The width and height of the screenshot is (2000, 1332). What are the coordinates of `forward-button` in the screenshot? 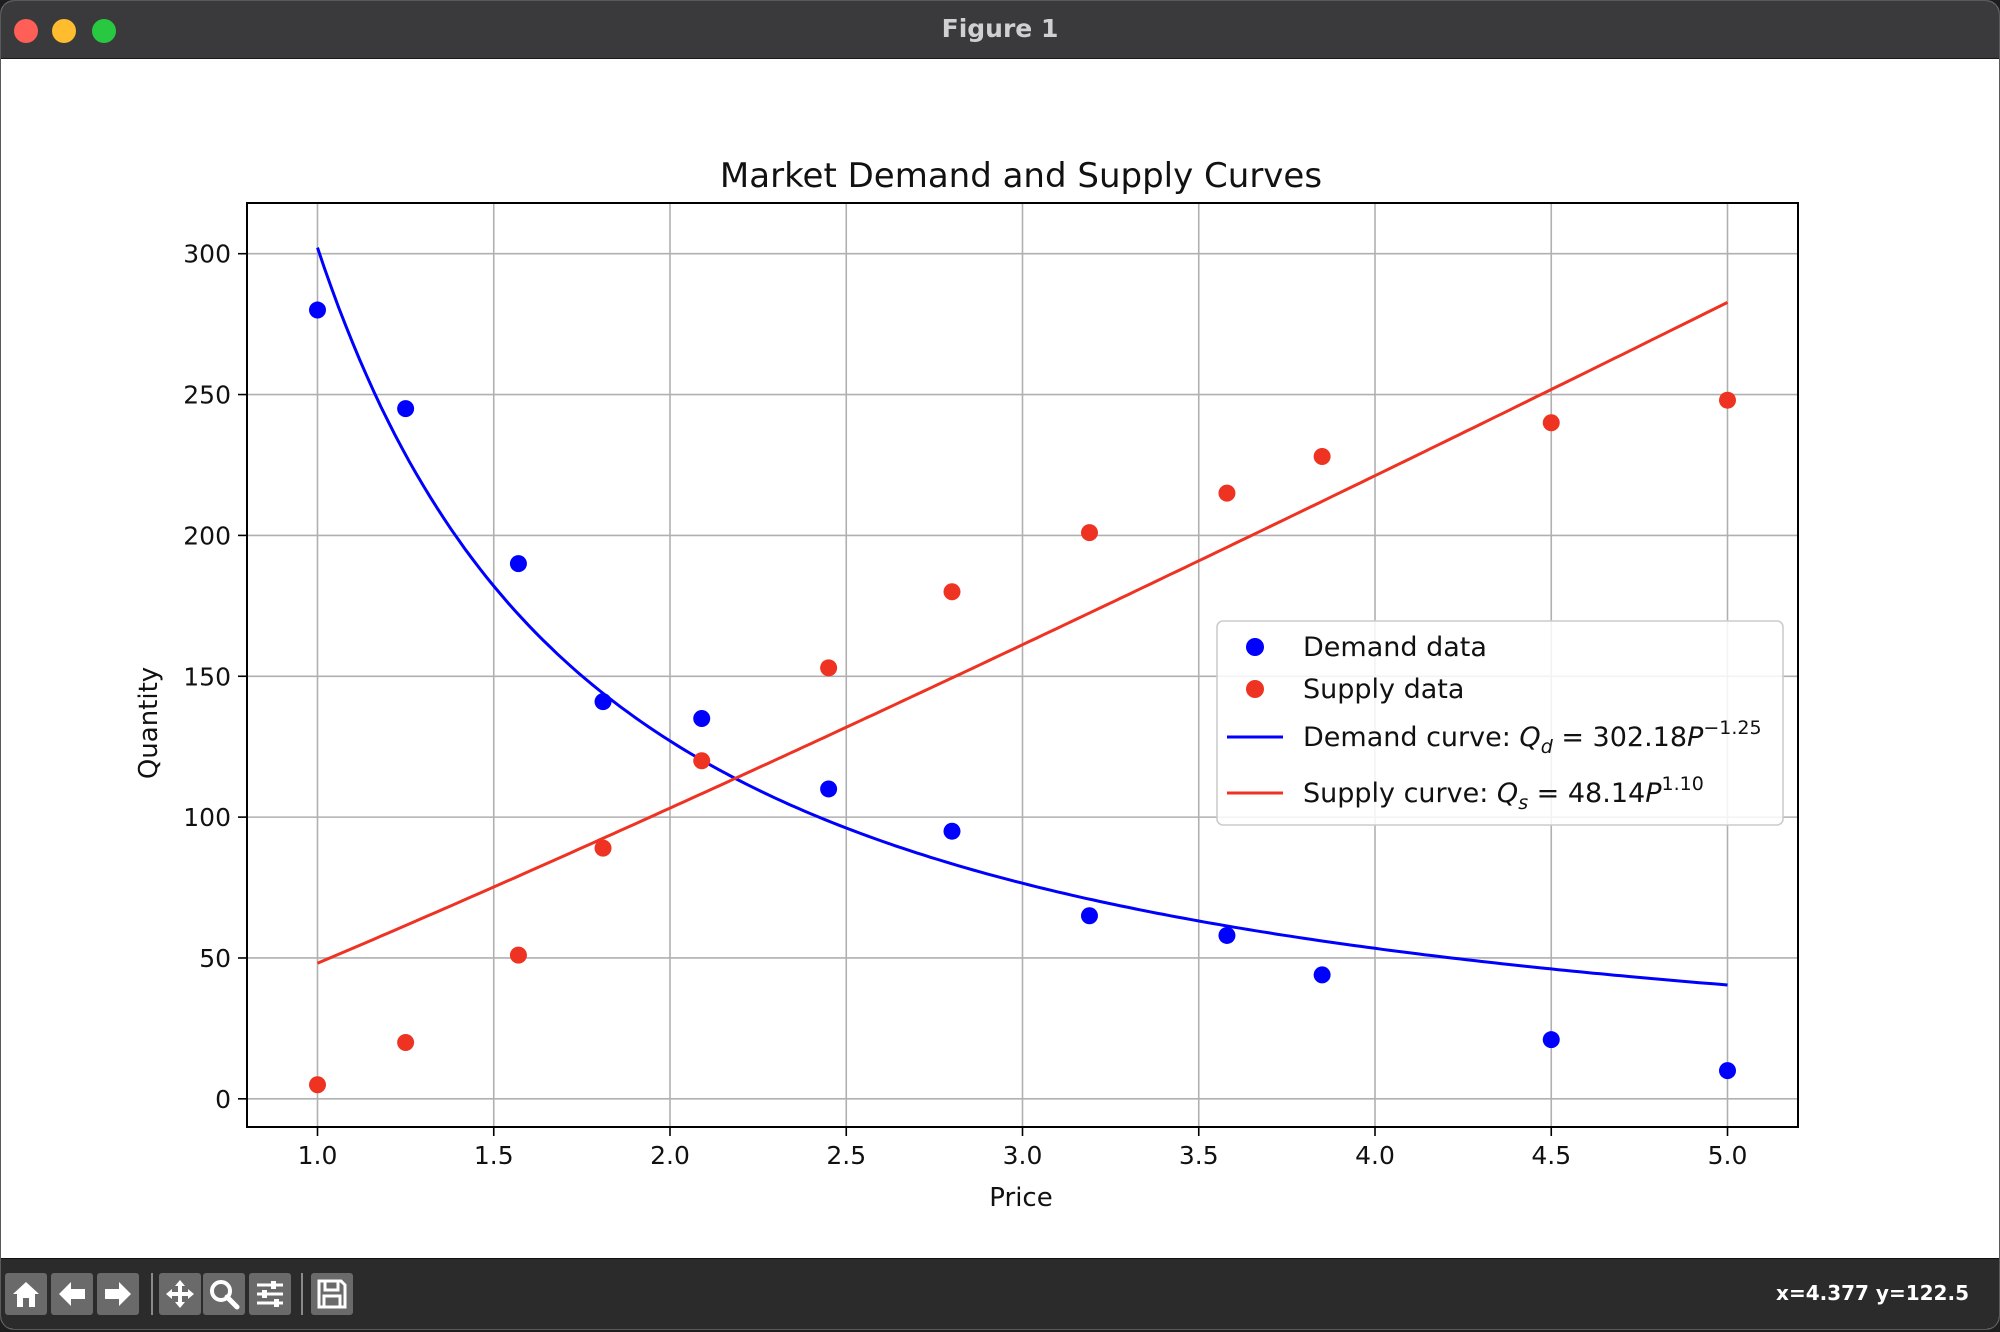 It's located at (118, 1294).